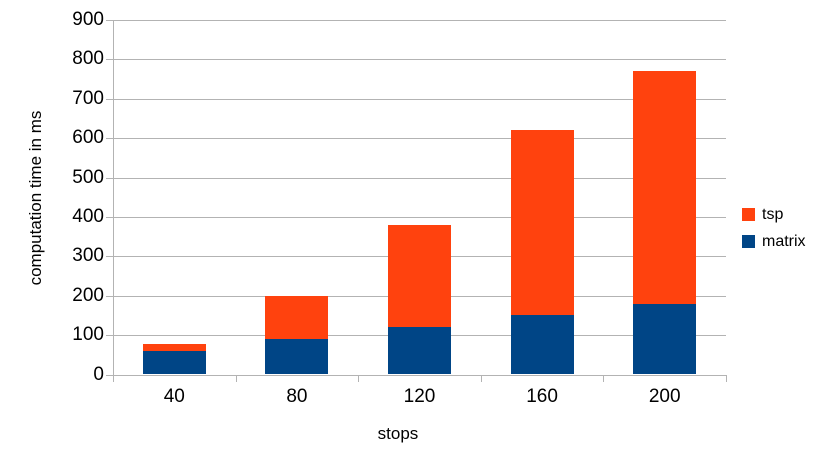 The height and width of the screenshot is (468, 831). What do you see at coordinates (664, 396) in the screenshot?
I see `x-tick-label-200: 200` at bounding box center [664, 396].